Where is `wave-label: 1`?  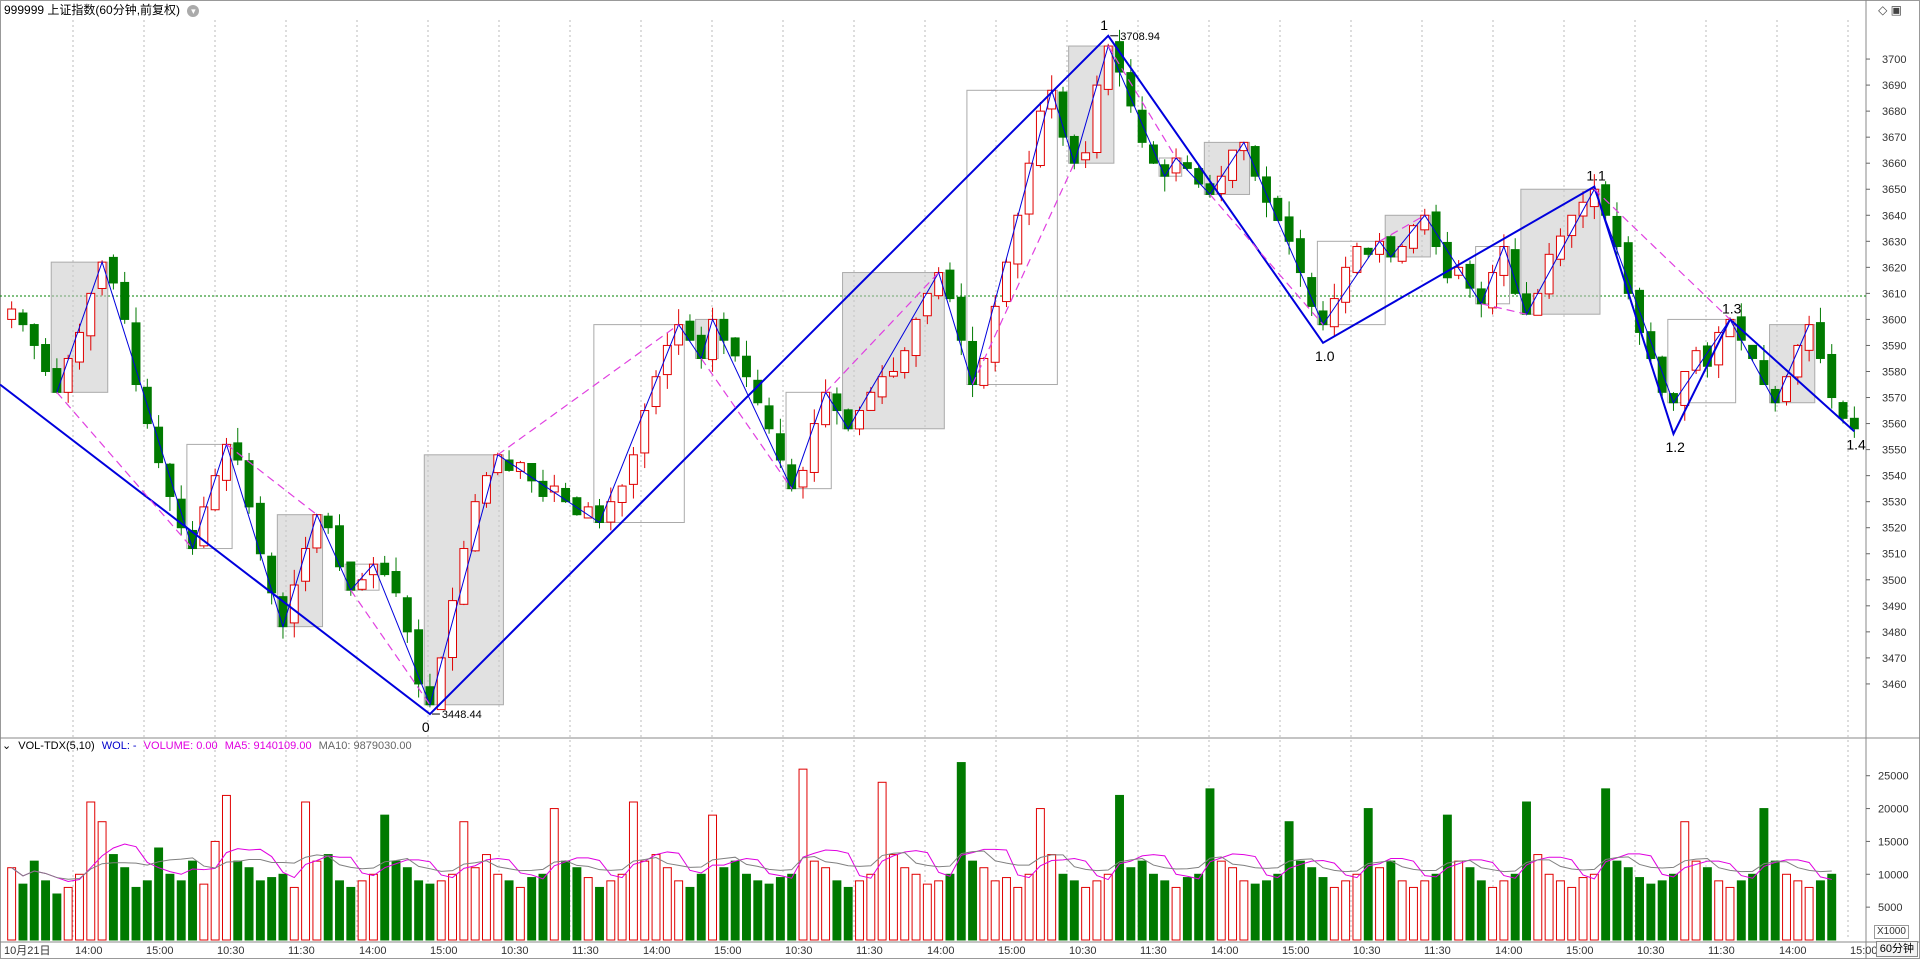
wave-label: 1 is located at coordinates (1104, 25).